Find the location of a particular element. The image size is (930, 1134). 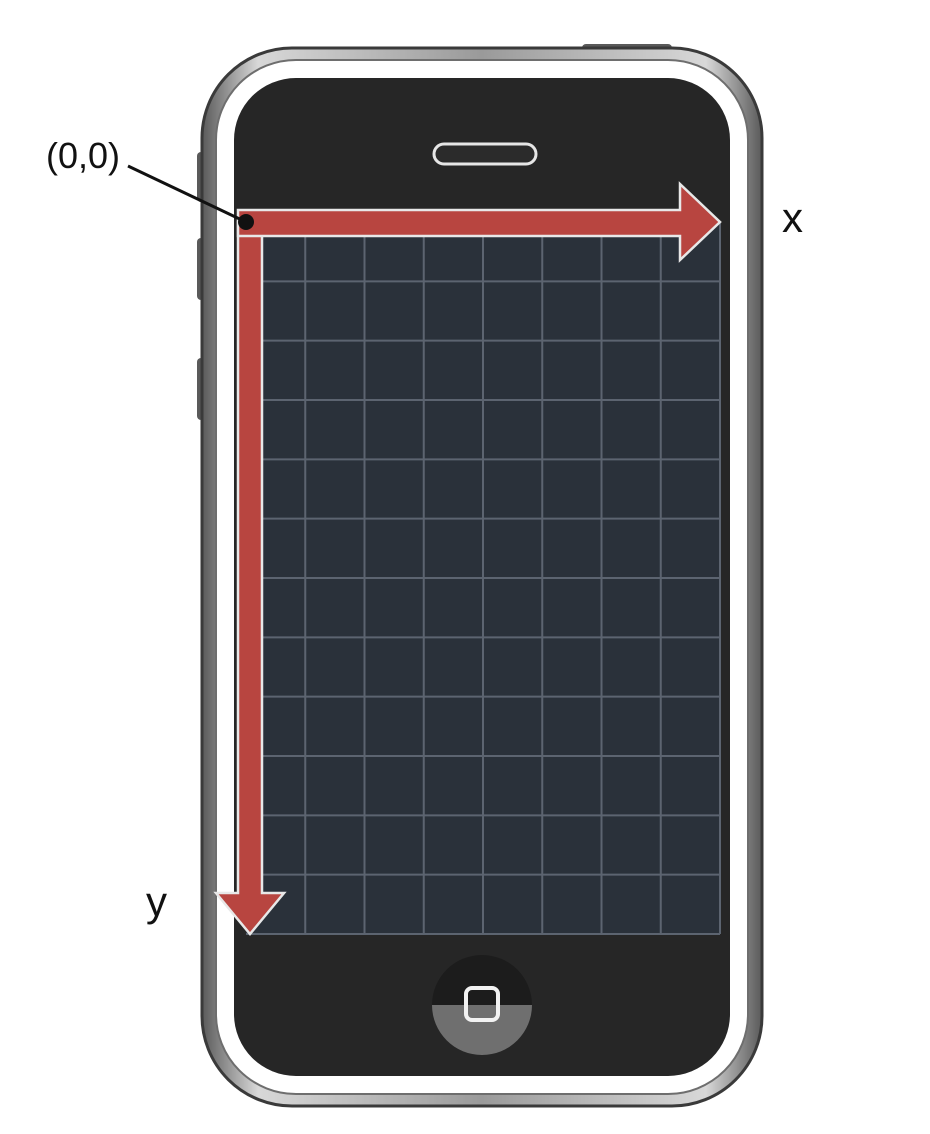

origin-leader-line is located at coordinates (187, 194).